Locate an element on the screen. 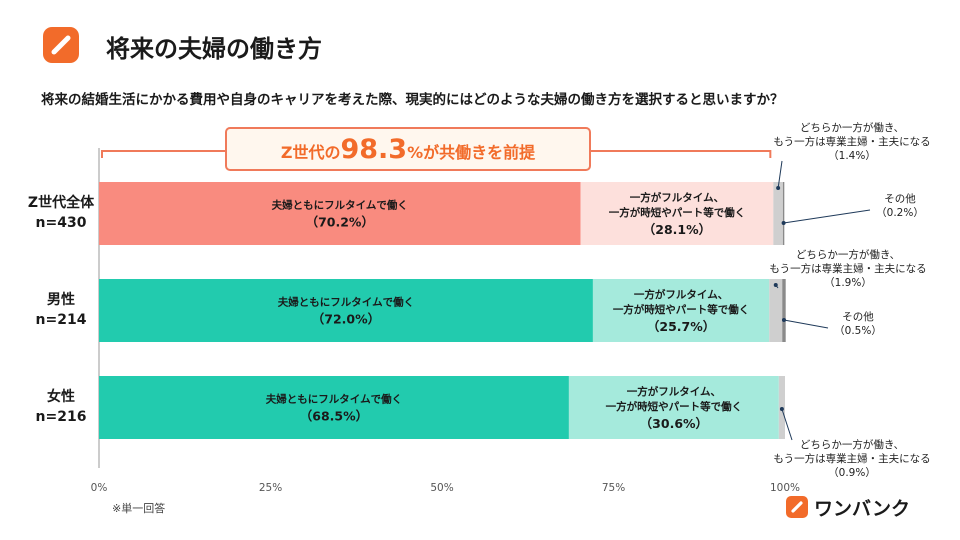 This screenshot has width=960, height=540. annotation-text: （1.9%） is located at coordinates (848, 283).